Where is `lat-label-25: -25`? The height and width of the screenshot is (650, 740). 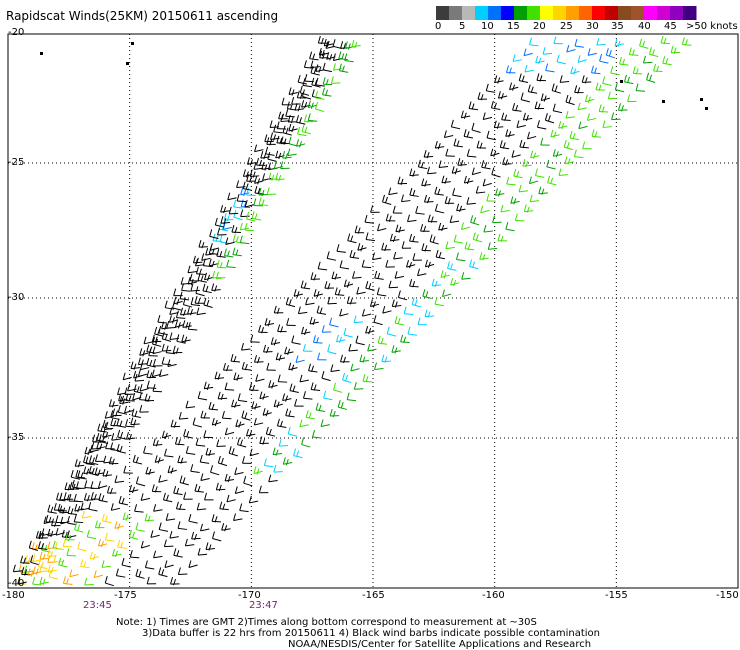 lat-label-25: -25 is located at coordinates (16, 162).